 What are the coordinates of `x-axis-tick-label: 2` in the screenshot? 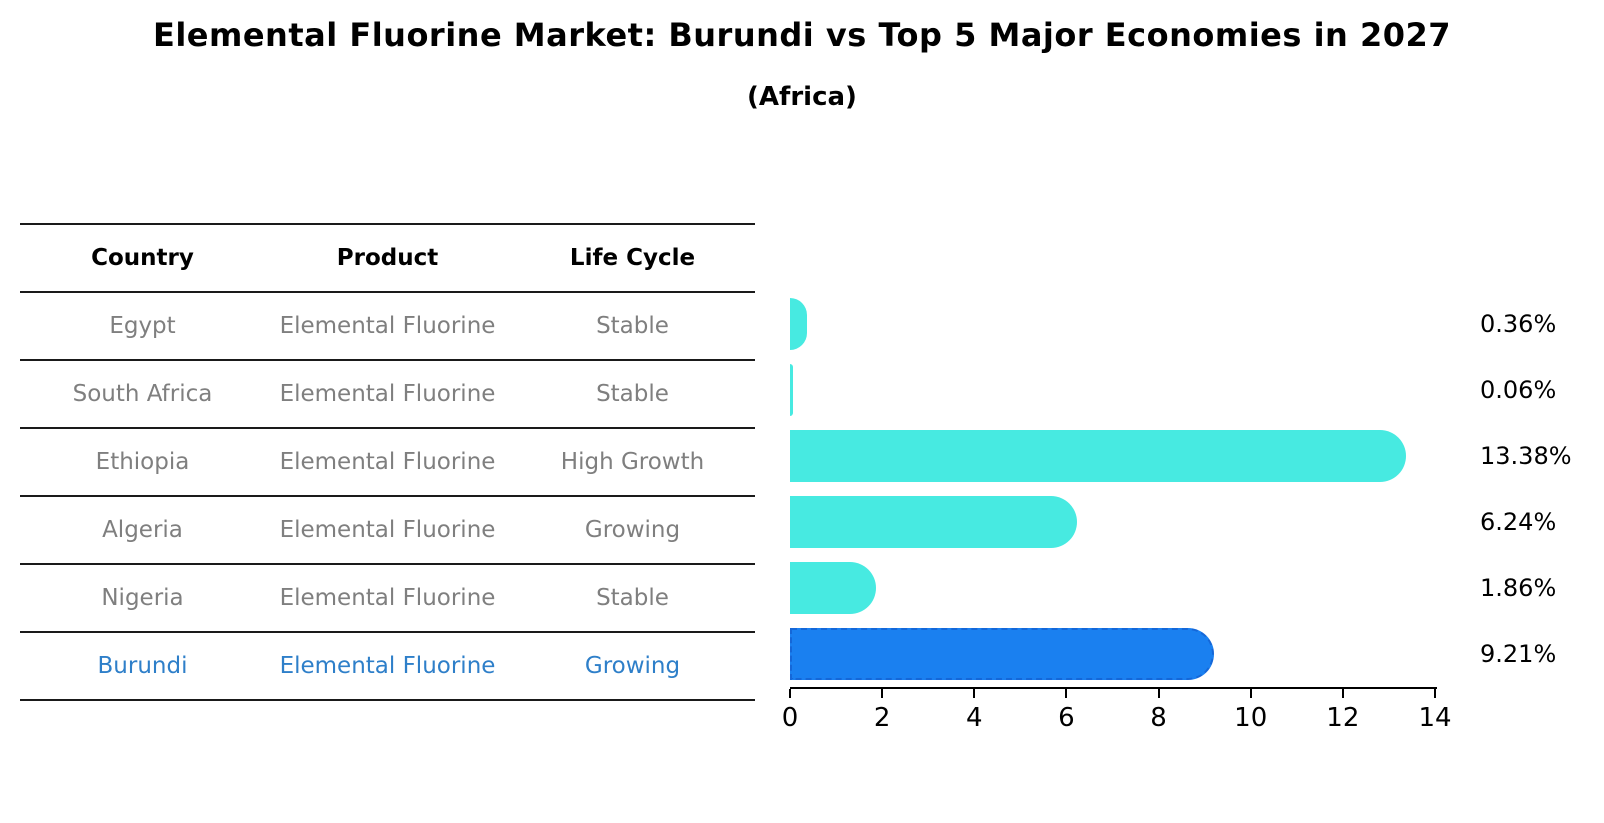 It's located at (882, 718).